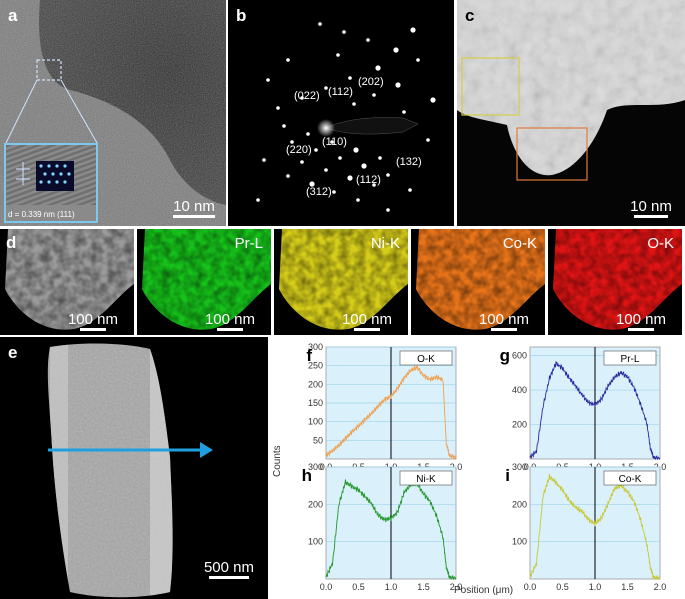 Image resolution: width=685 pixels, height=599 pixels. I want to click on spot-label: (132), so click(409, 162).